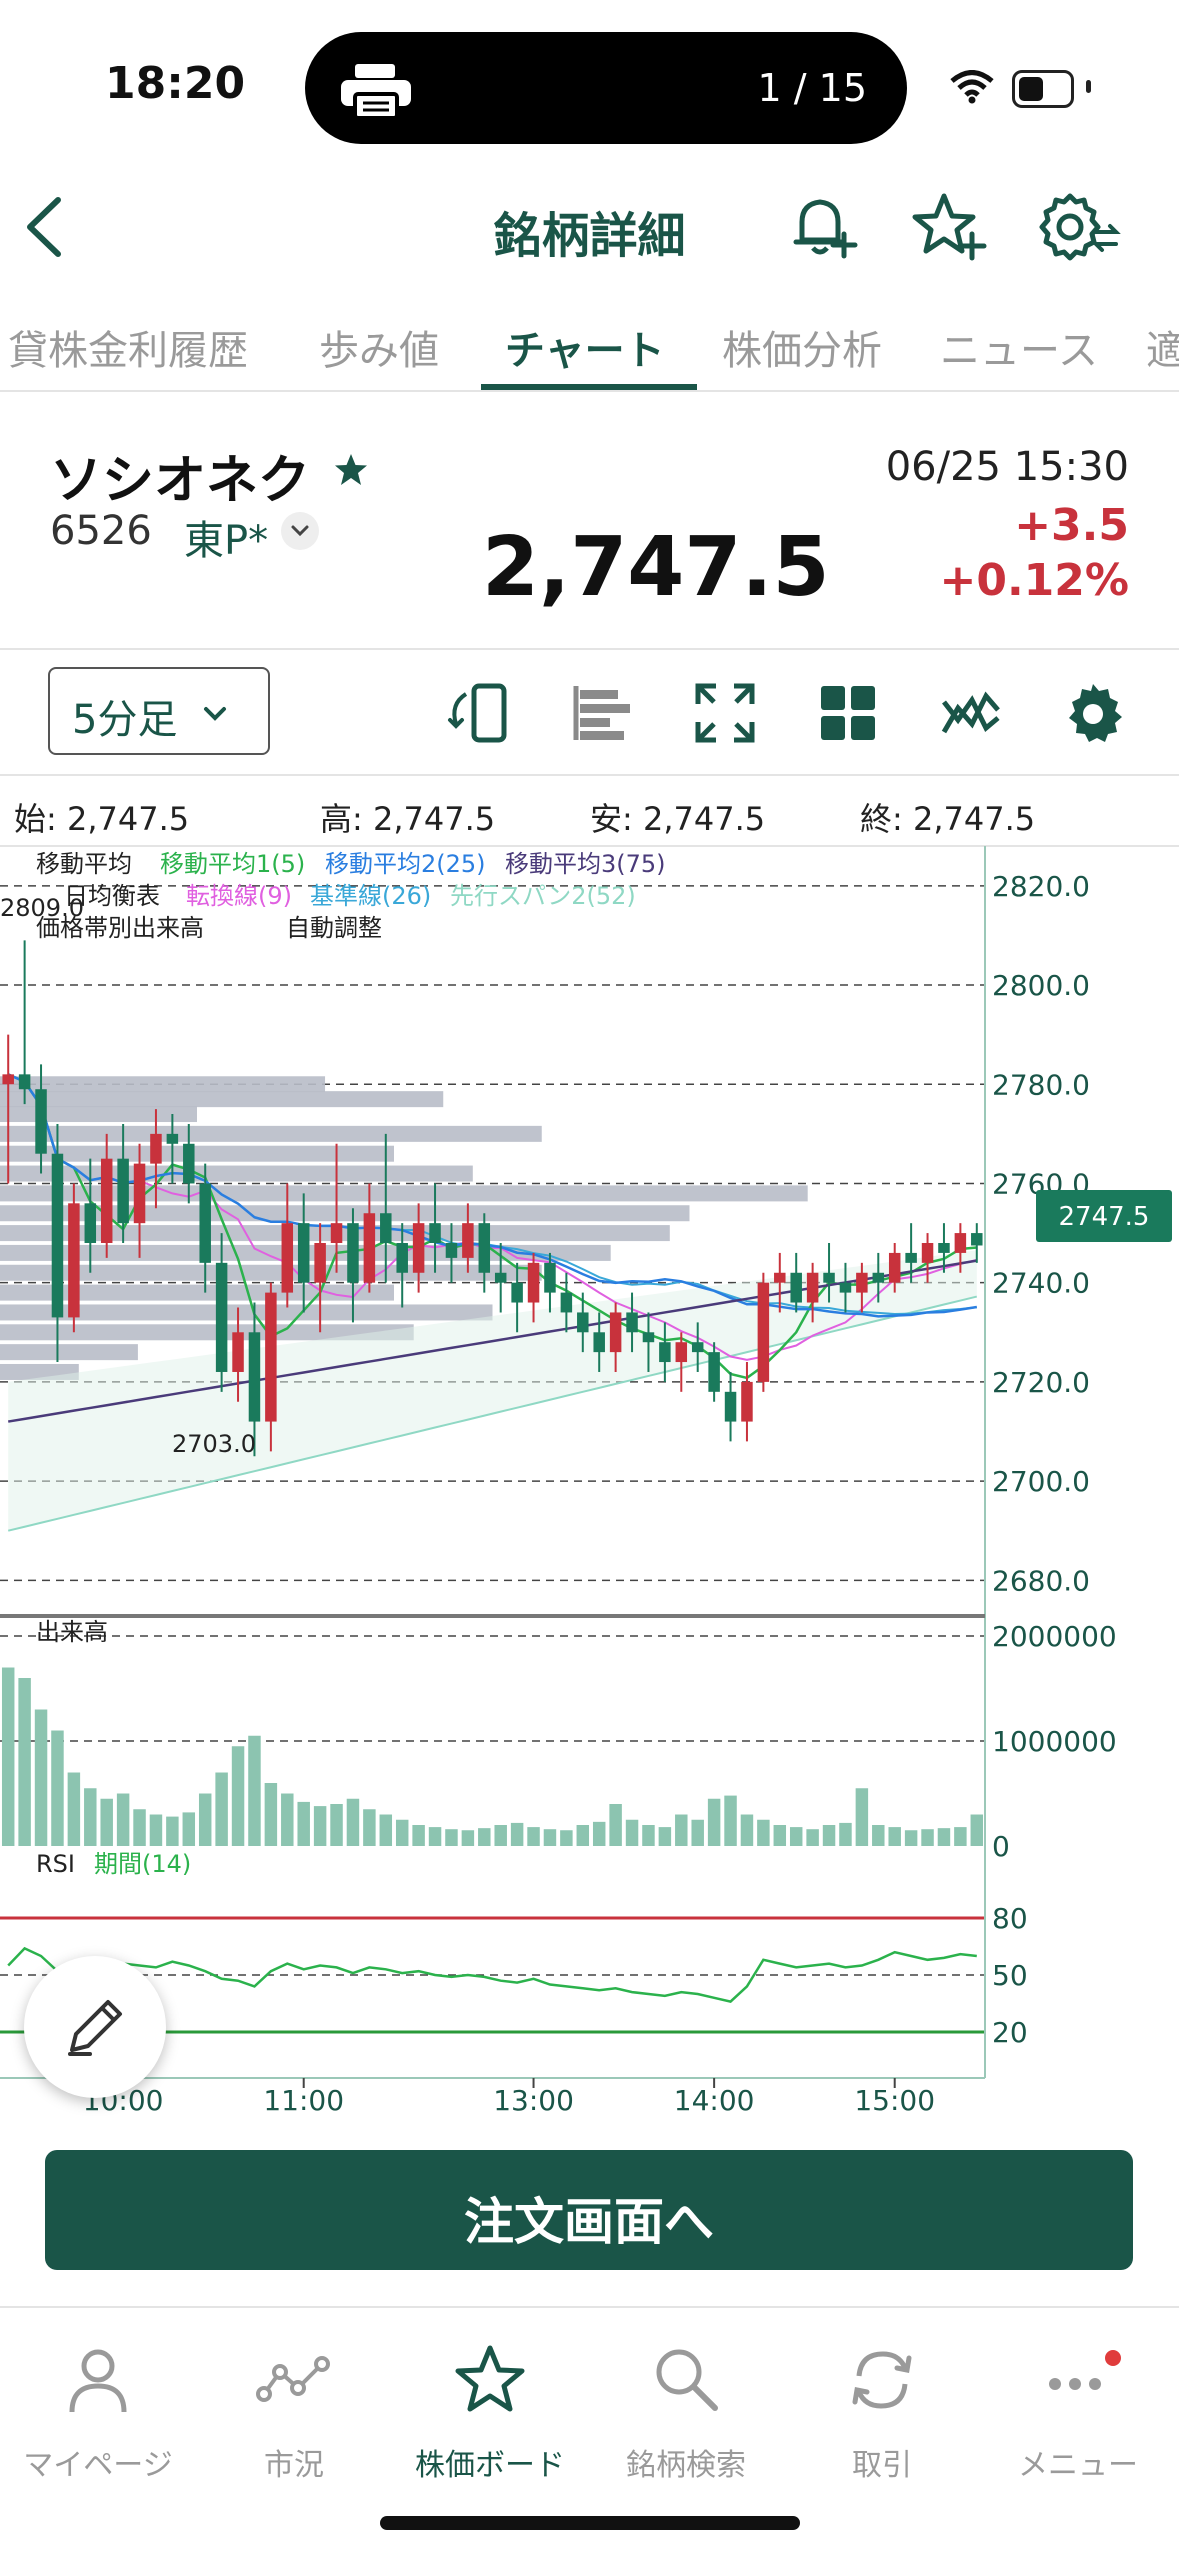 The width and height of the screenshot is (1179, 2558). Describe the element at coordinates (128, 351) in the screenshot. I see `tab-lending-rate-history: 貸株金利履歴` at that location.